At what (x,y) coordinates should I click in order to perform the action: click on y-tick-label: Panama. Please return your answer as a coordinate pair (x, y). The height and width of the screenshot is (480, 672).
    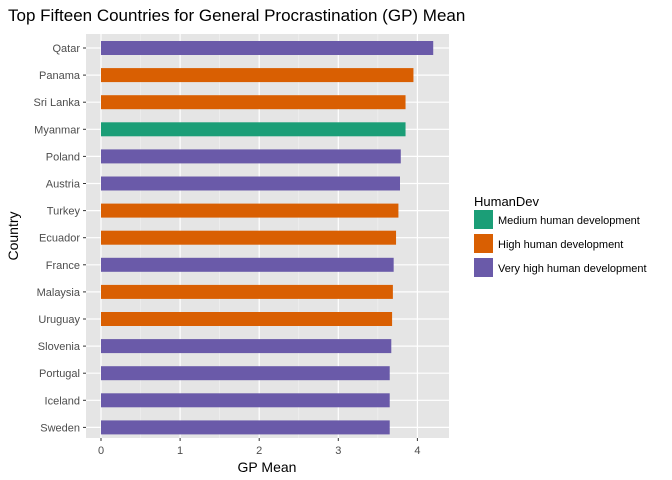
    Looking at the image, I should click on (60, 76).